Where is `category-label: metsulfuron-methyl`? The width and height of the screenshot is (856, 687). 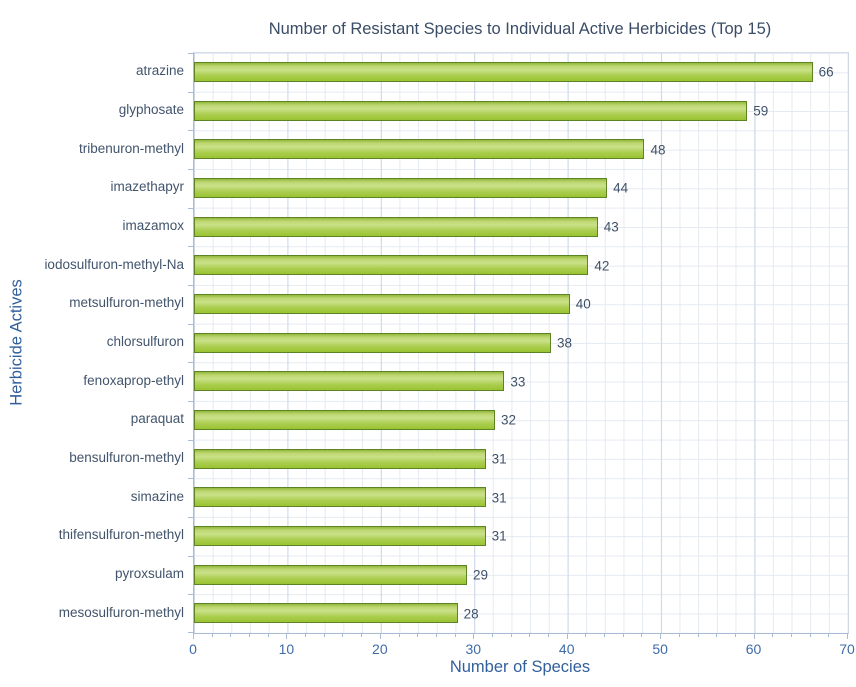 category-label: metsulfuron-methyl is located at coordinates (126, 303).